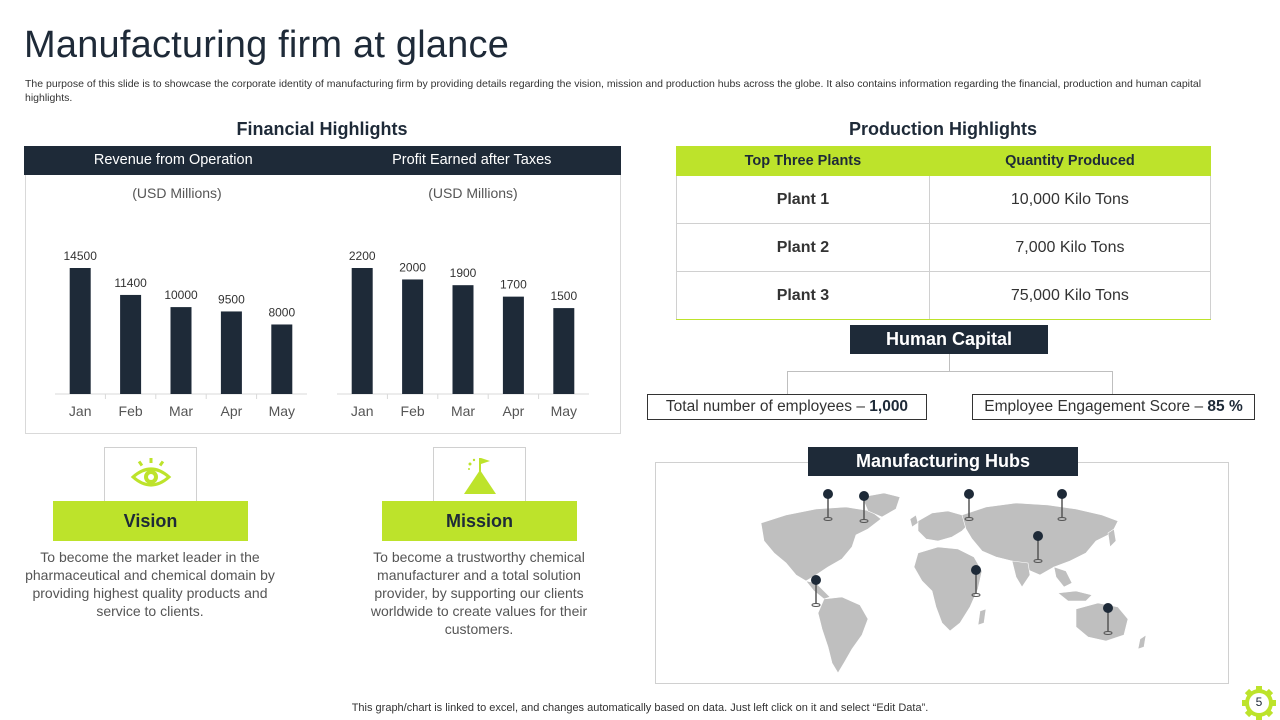 Image resolution: width=1280 pixels, height=720 pixels. What do you see at coordinates (413, 411) in the screenshot?
I see `profit-tick-label: Feb` at bounding box center [413, 411].